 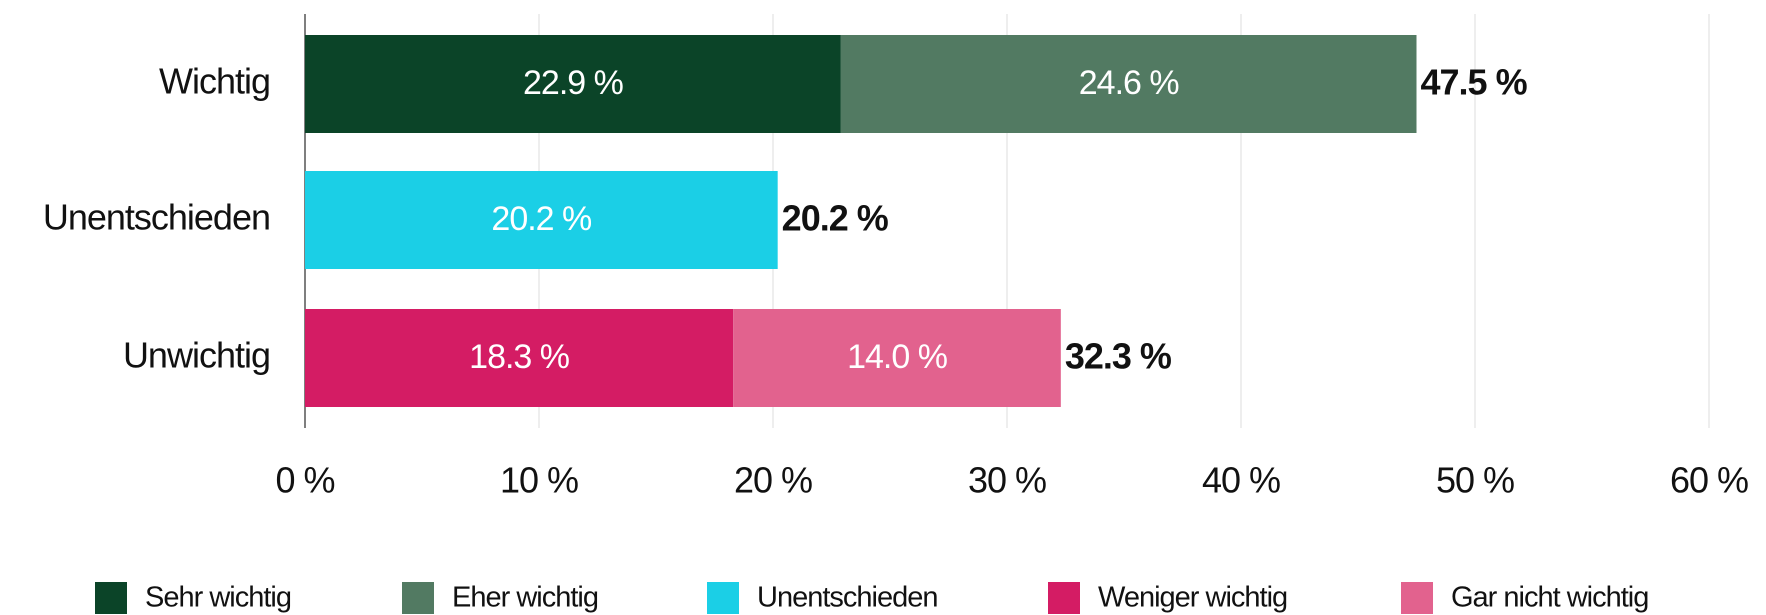 I want to click on y-tick-label: Unwichtig, so click(x=196, y=355).